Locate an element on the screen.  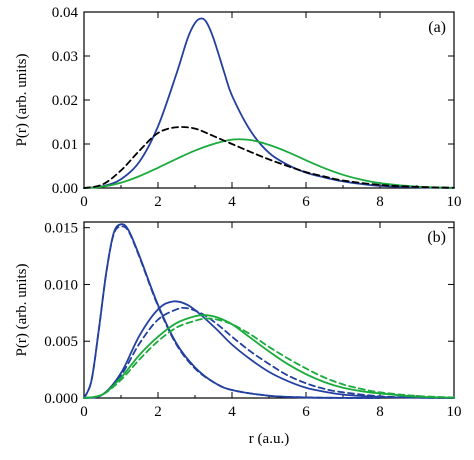
panel-tag: (b) is located at coordinates (436, 237).